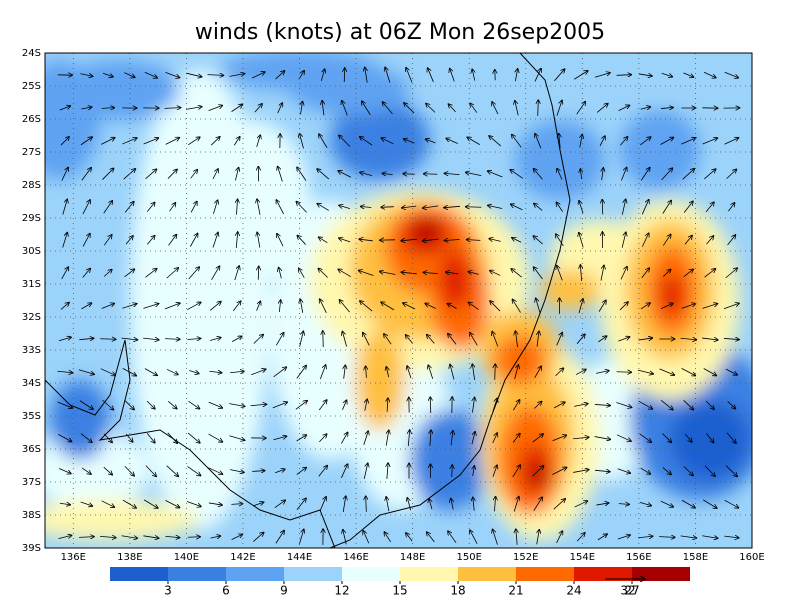 This screenshot has width=800, height=600. I want to click on lat-label: 38S, so click(31, 515).